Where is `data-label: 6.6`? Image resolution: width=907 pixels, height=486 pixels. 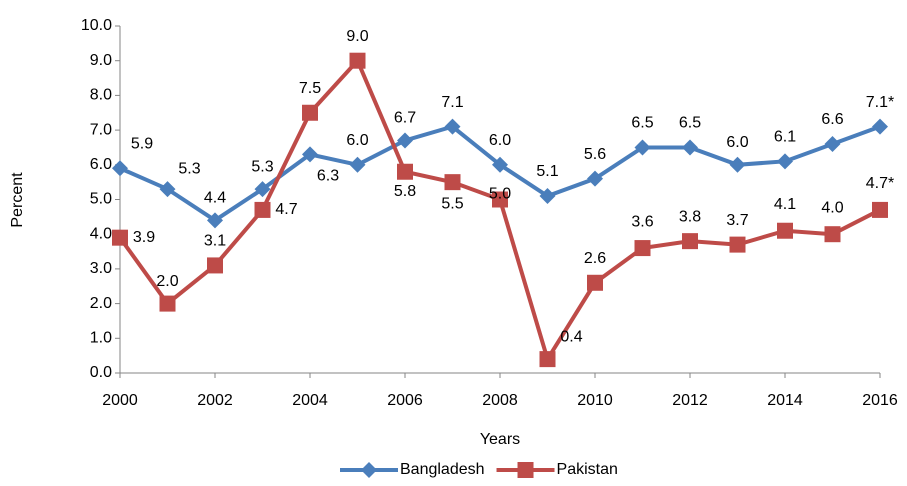
data-label: 6.6 is located at coordinates (832, 119).